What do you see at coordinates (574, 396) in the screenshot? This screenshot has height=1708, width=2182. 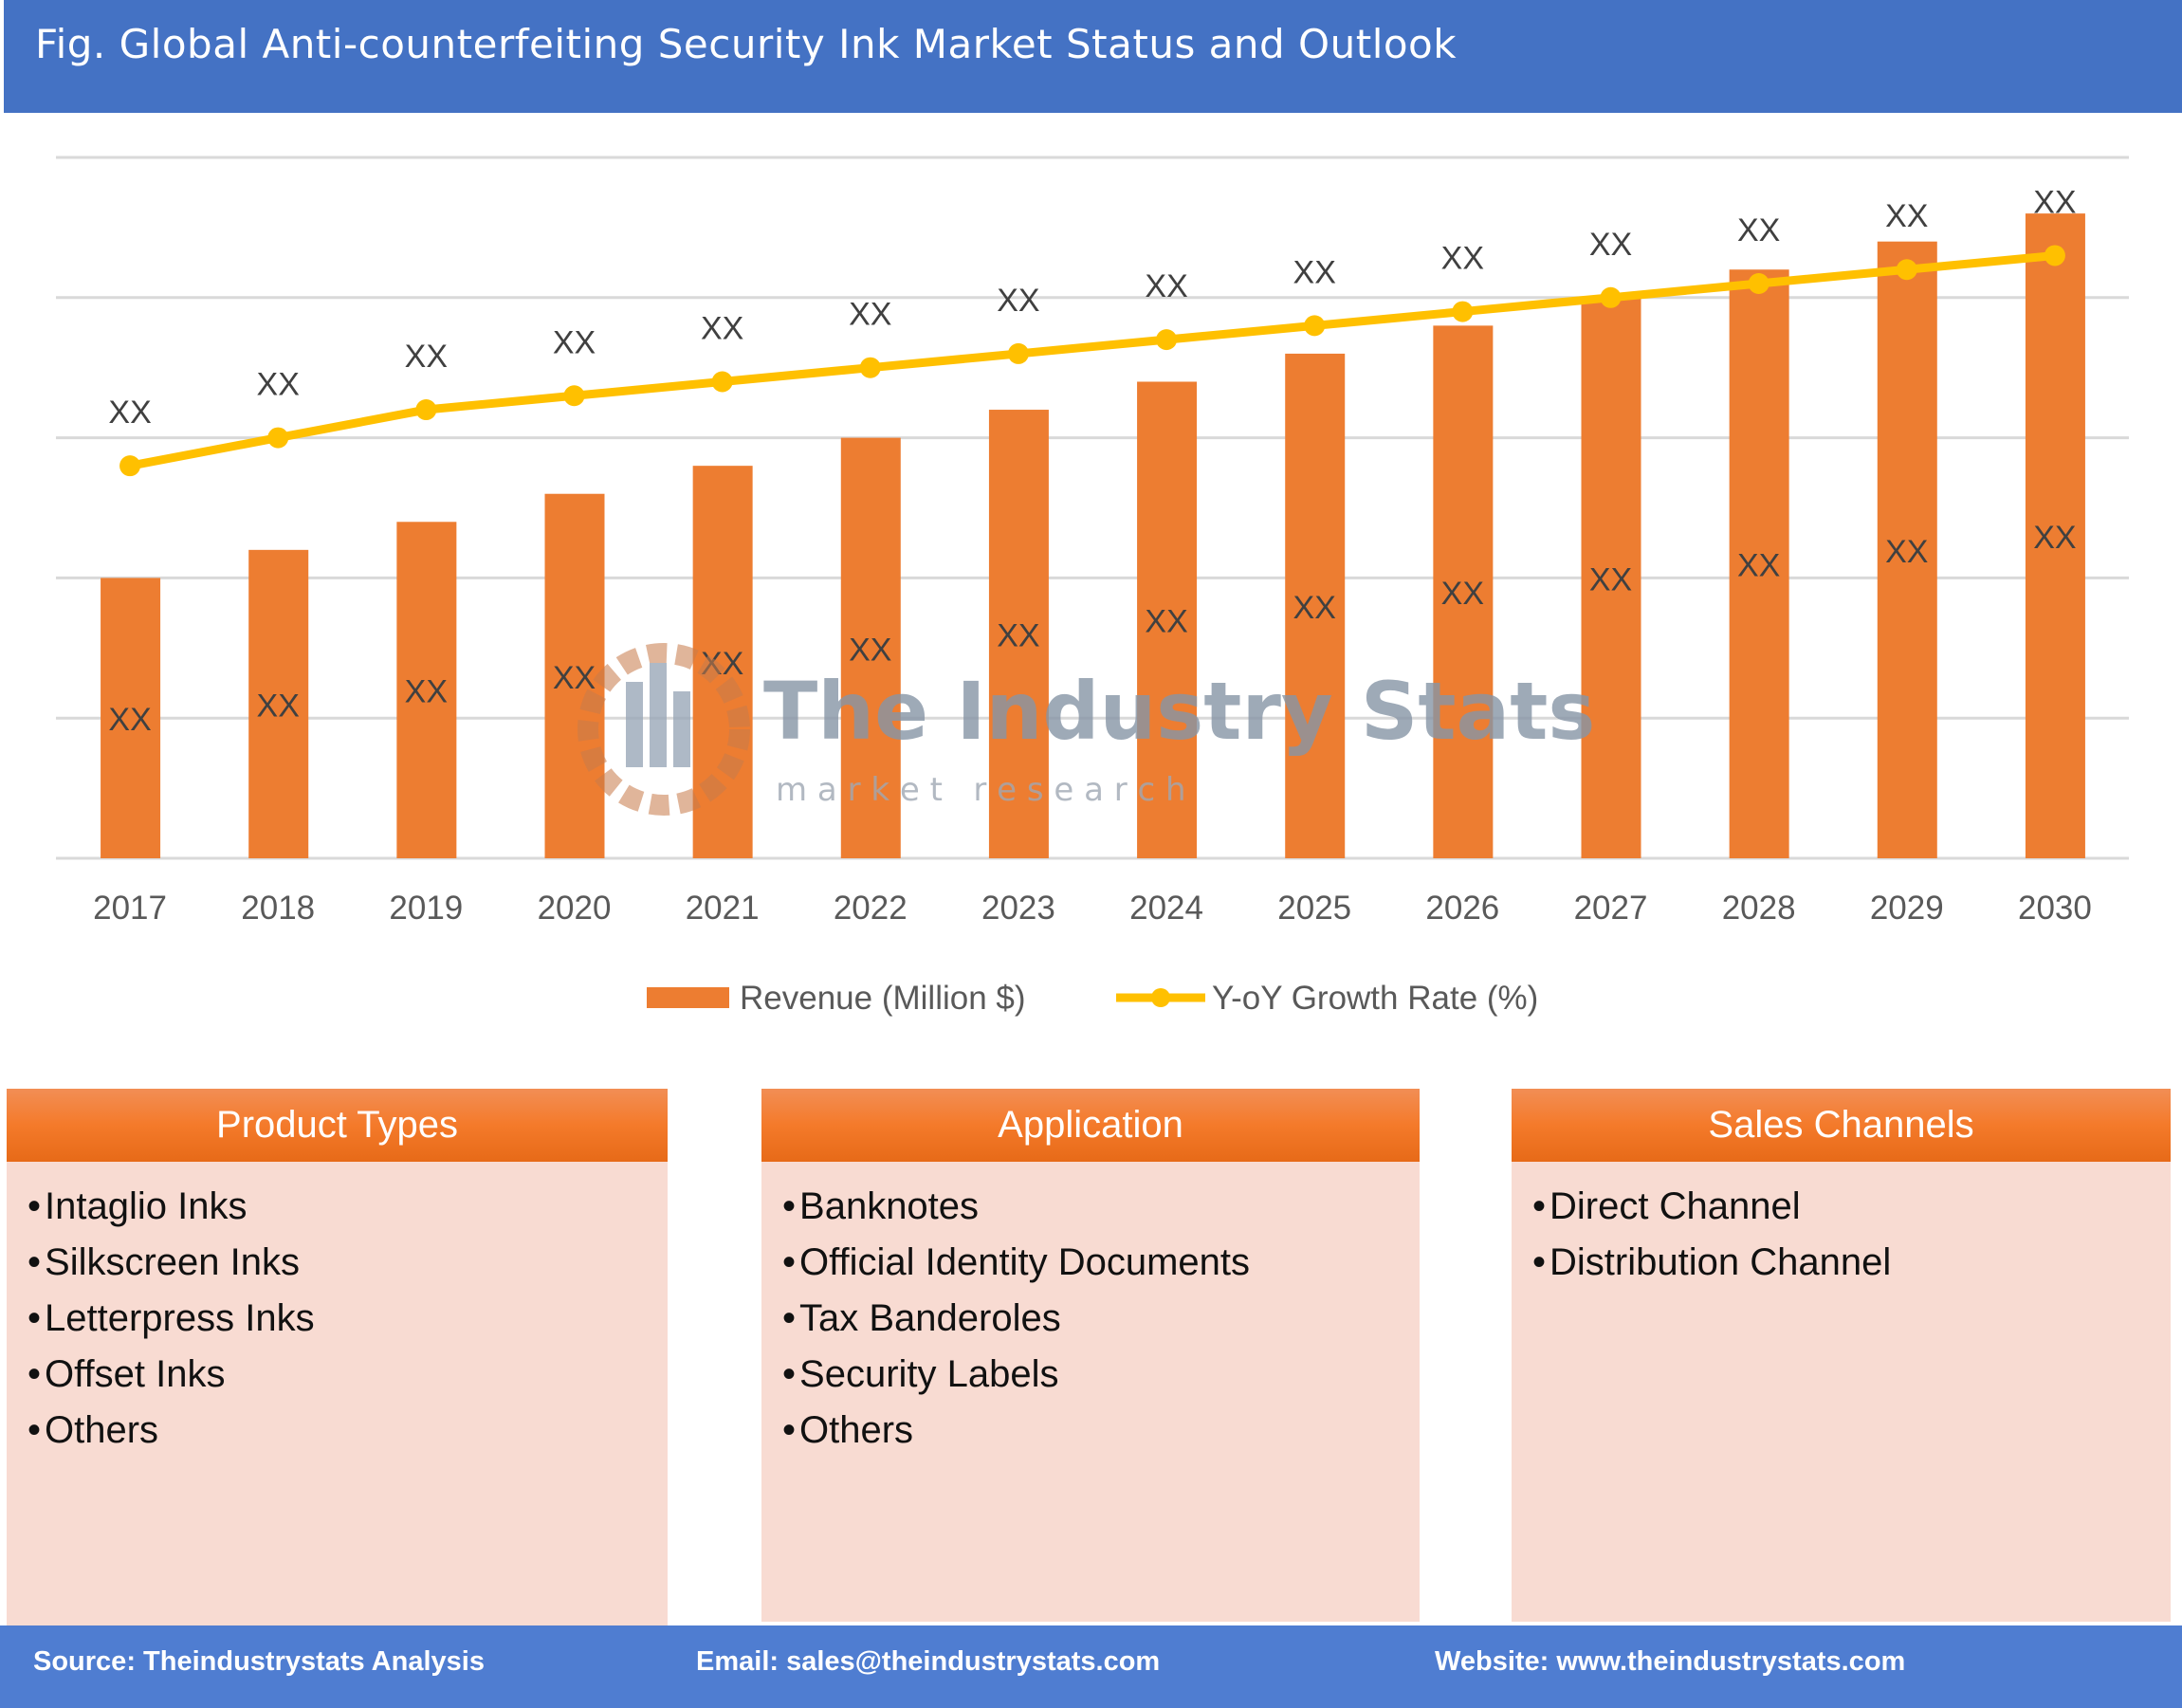 I see `growth-point-2020` at bounding box center [574, 396].